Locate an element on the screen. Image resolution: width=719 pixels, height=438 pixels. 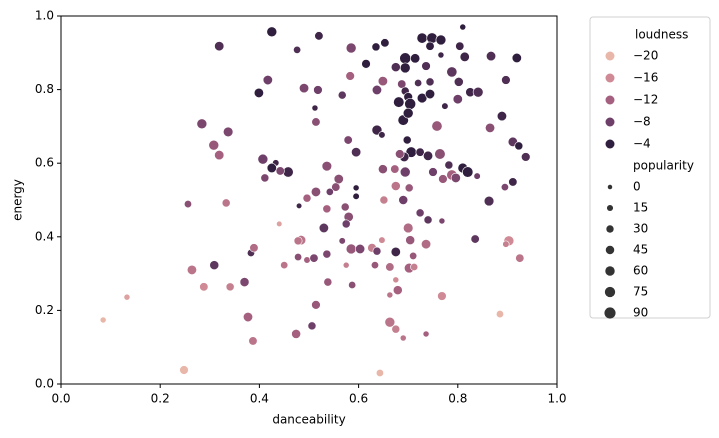
legend-label: 90 is located at coordinates (640, 313).